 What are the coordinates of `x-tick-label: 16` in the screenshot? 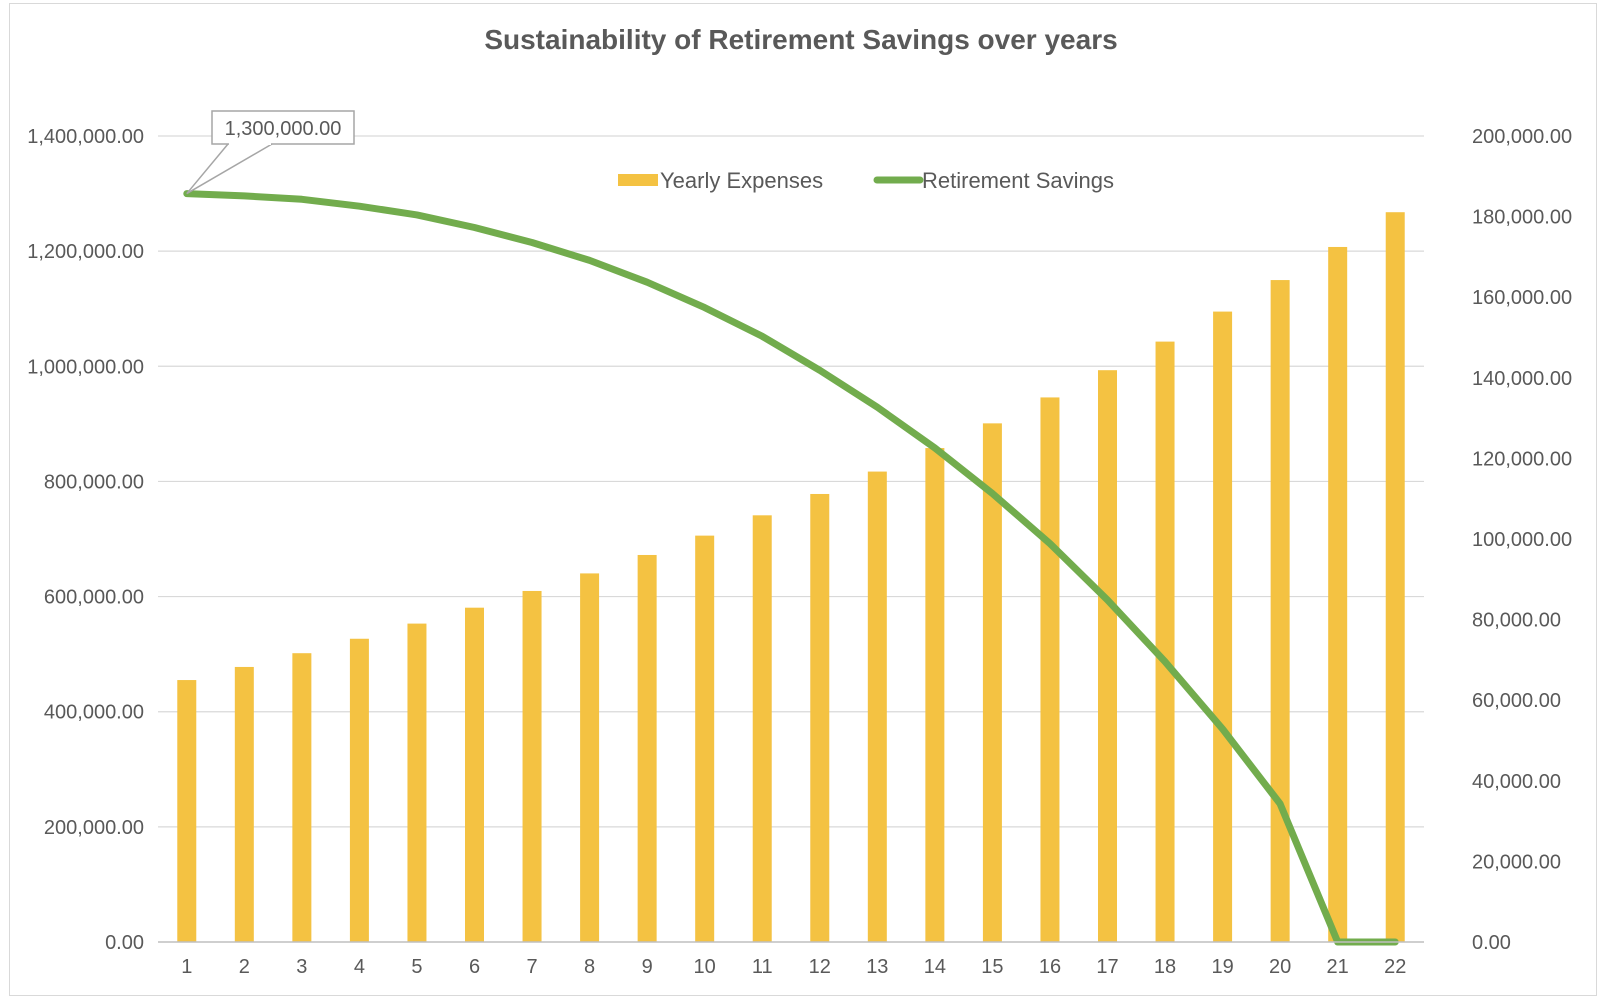 It's located at (1050, 967).